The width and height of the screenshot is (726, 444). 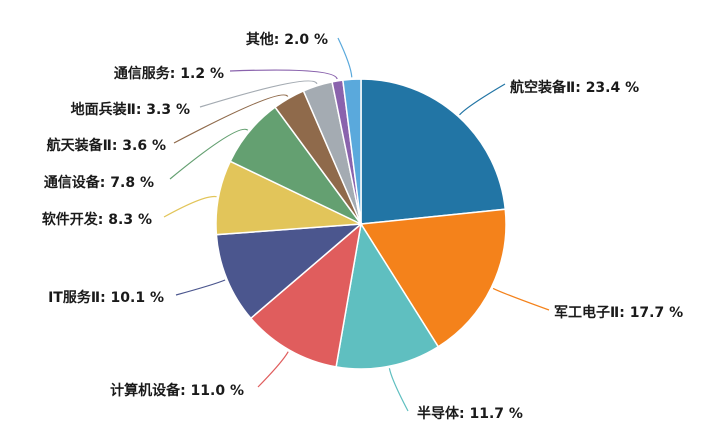 I want to click on slice-label: 航天装备Ⅱ: 3.6 %, so click(x=106, y=145).